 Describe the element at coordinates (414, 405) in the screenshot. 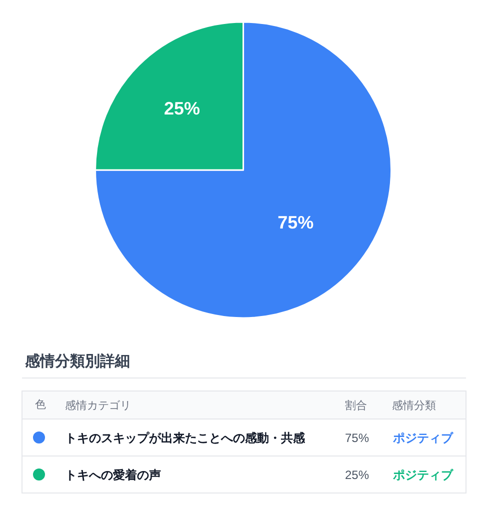

I see `text: 感情分類` at that location.